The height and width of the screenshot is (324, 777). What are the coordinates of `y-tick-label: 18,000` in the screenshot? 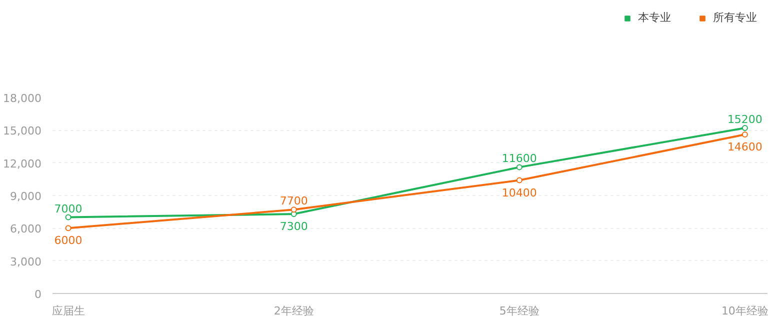 It's located at (22, 98).